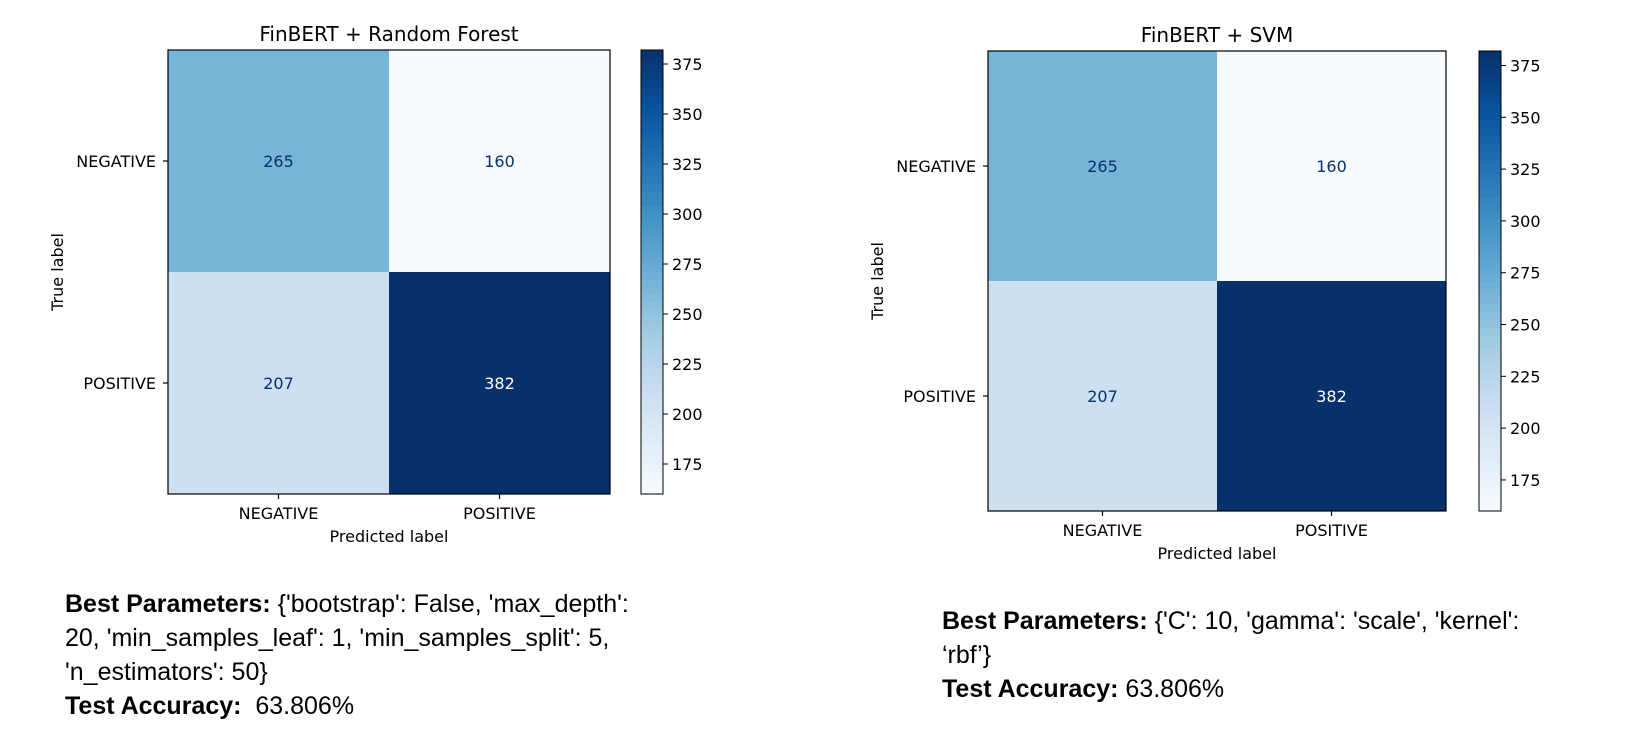  Describe the element at coordinates (687, 314) in the screenshot. I see `rf-colorbar-tick-label-3: 250` at that location.